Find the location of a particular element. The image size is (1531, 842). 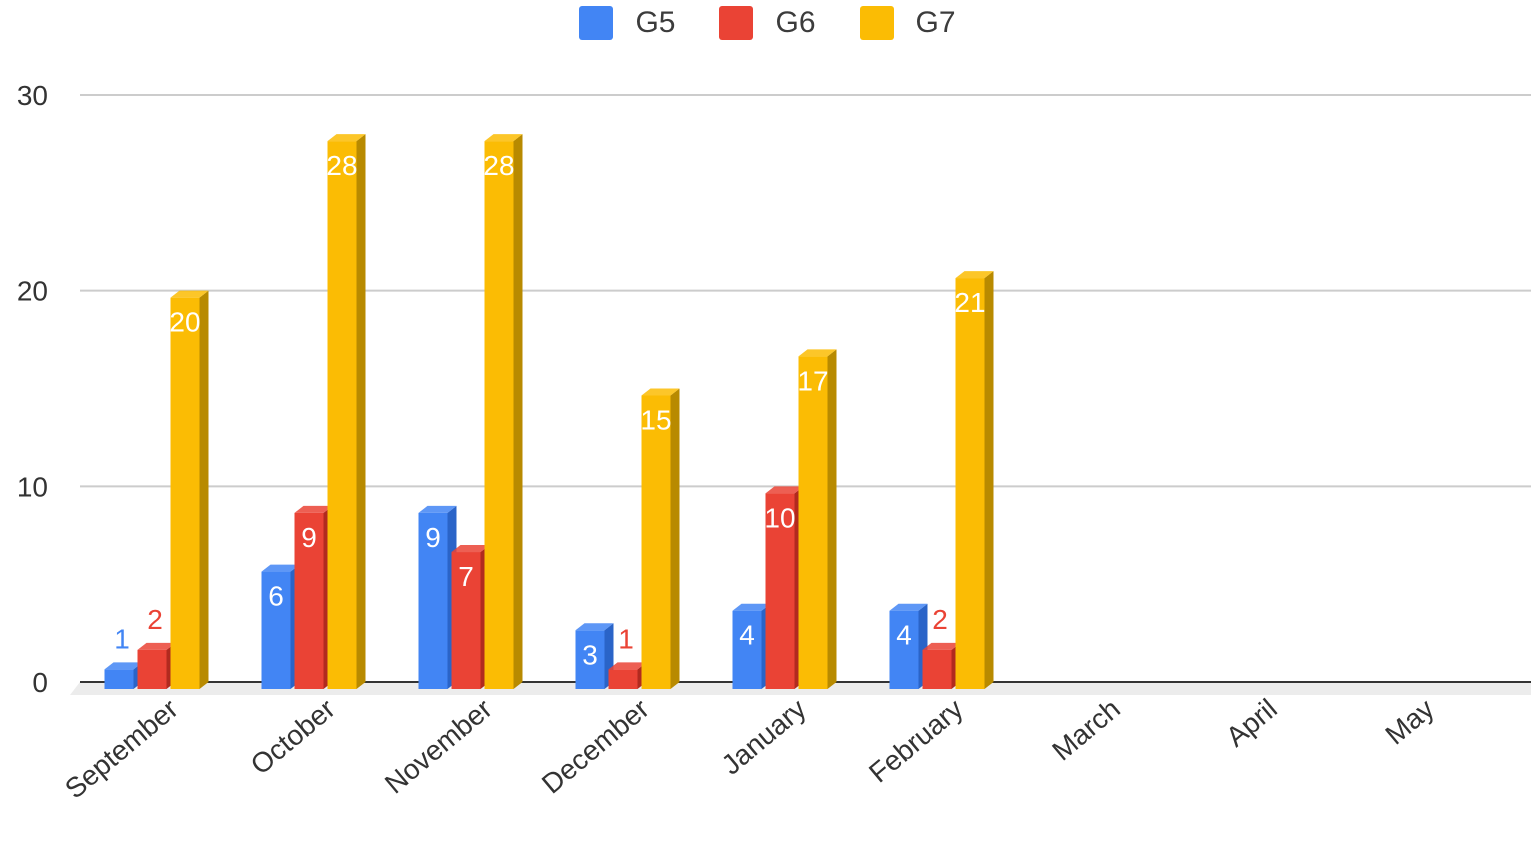

legend: G5 G6 G7 is located at coordinates (765, 23).